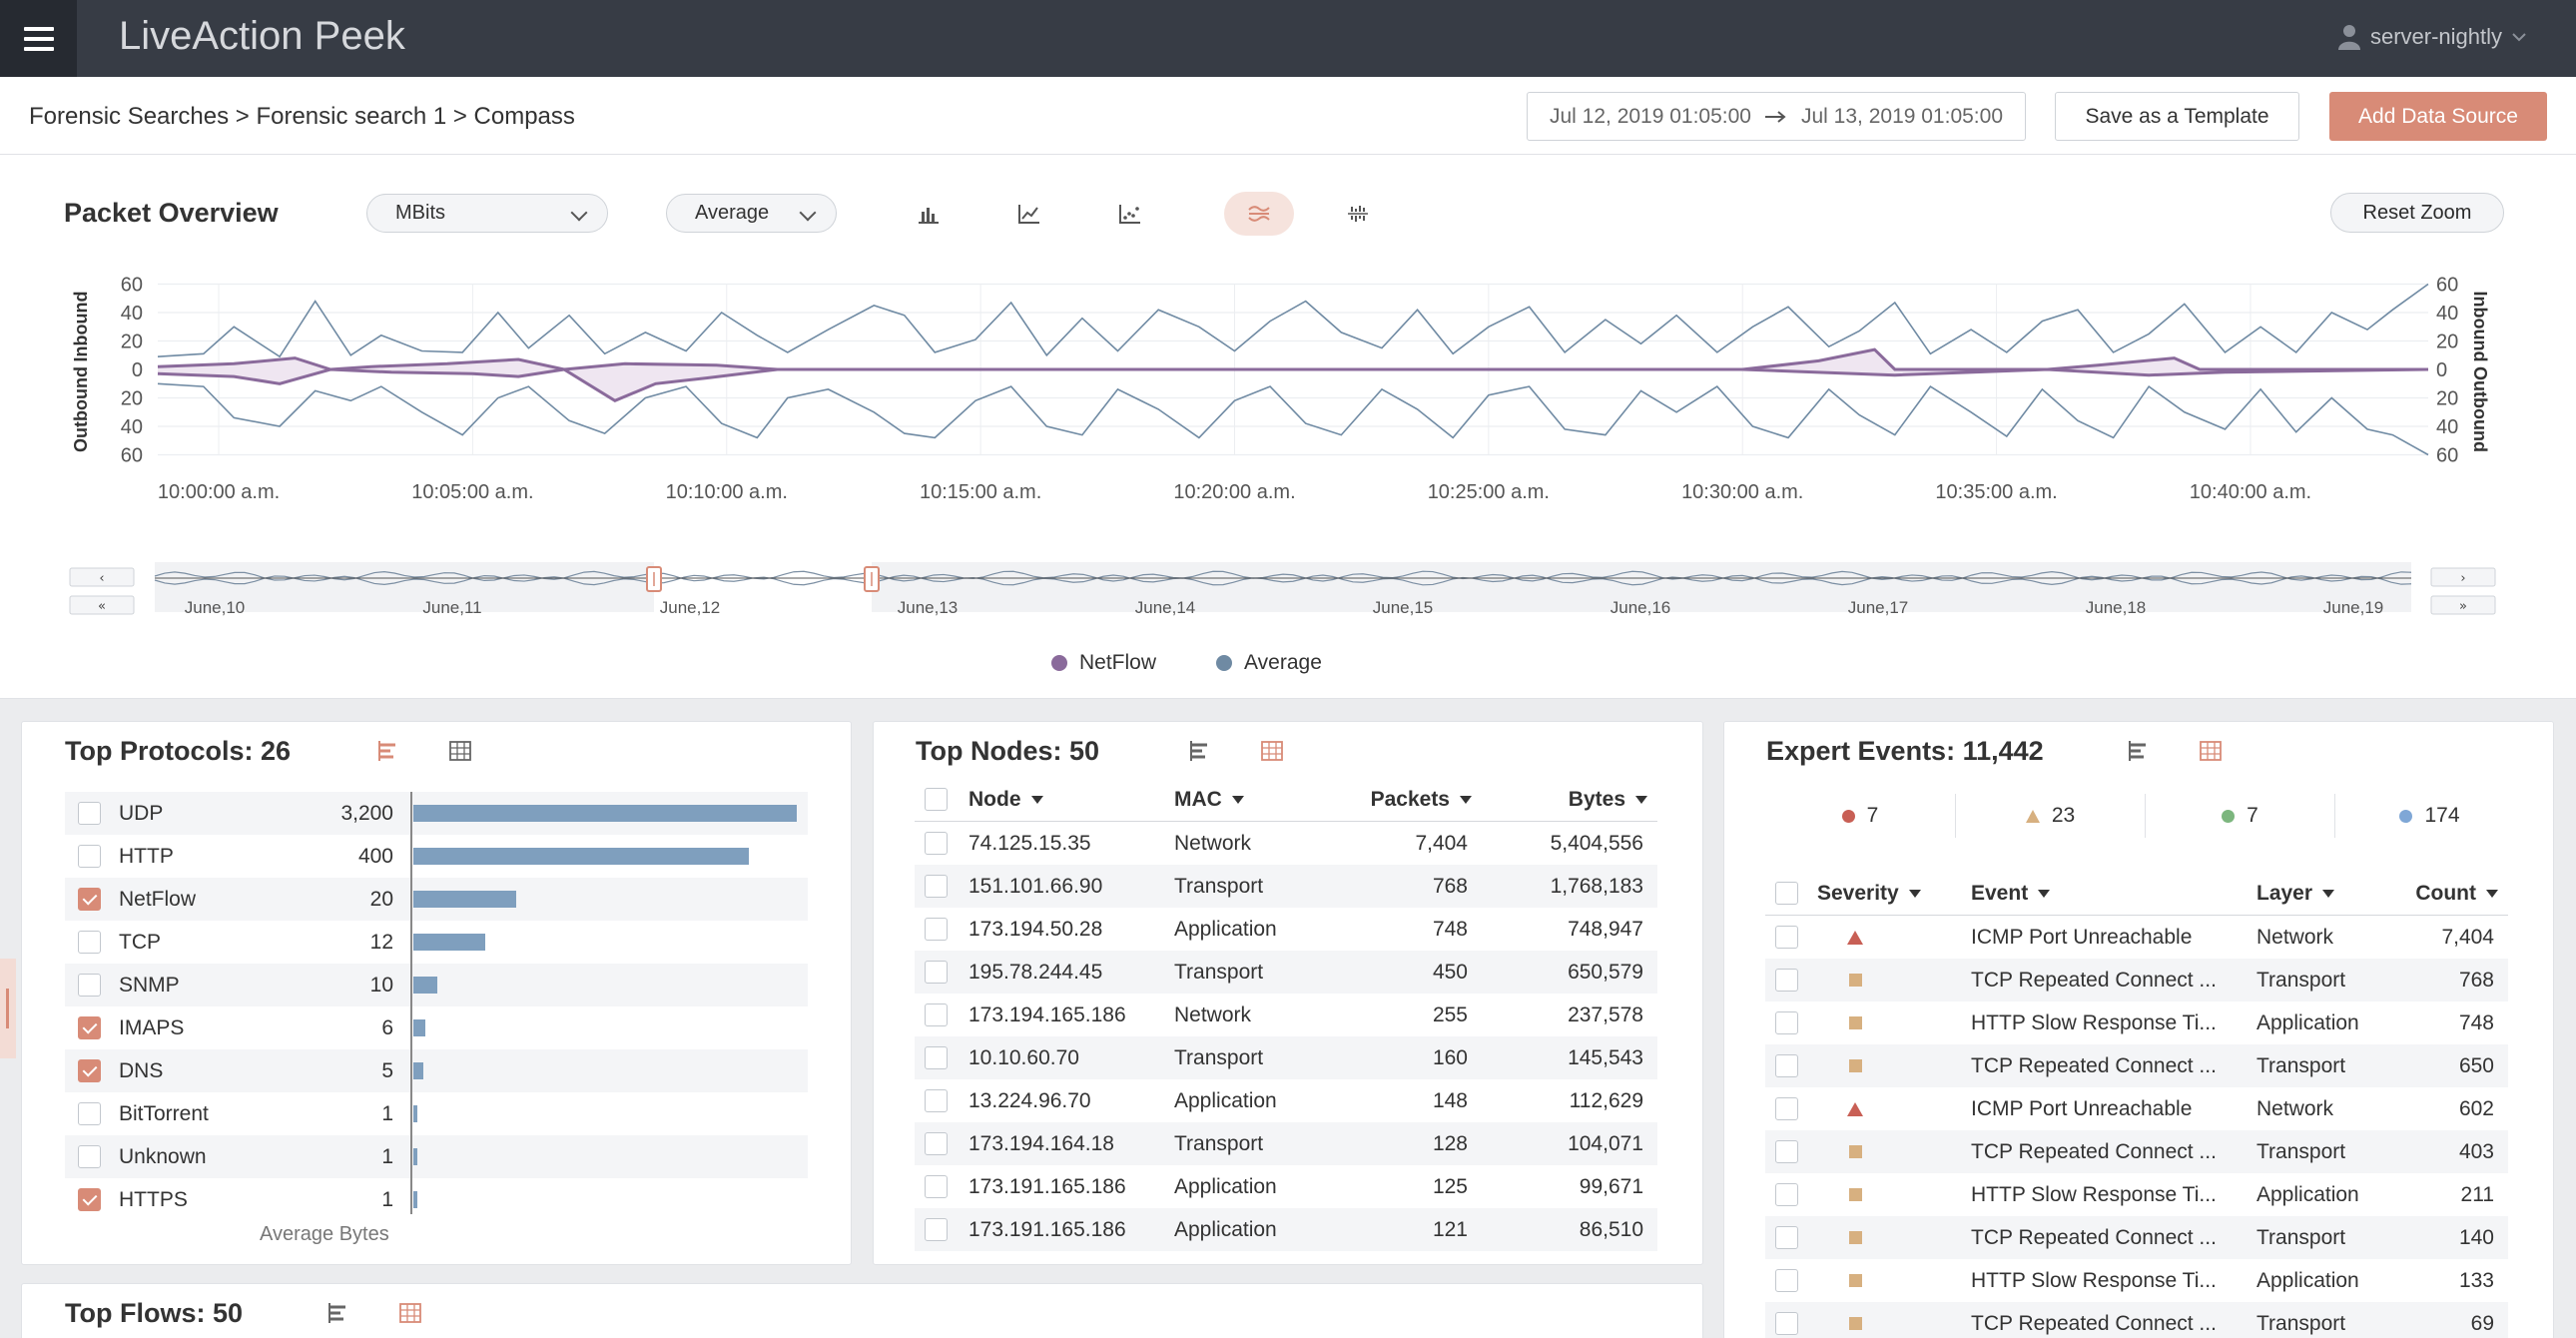 The height and width of the screenshot is (1338, 2576). I want to click on save-template-button: Save as a Template, so click(2177, 117).